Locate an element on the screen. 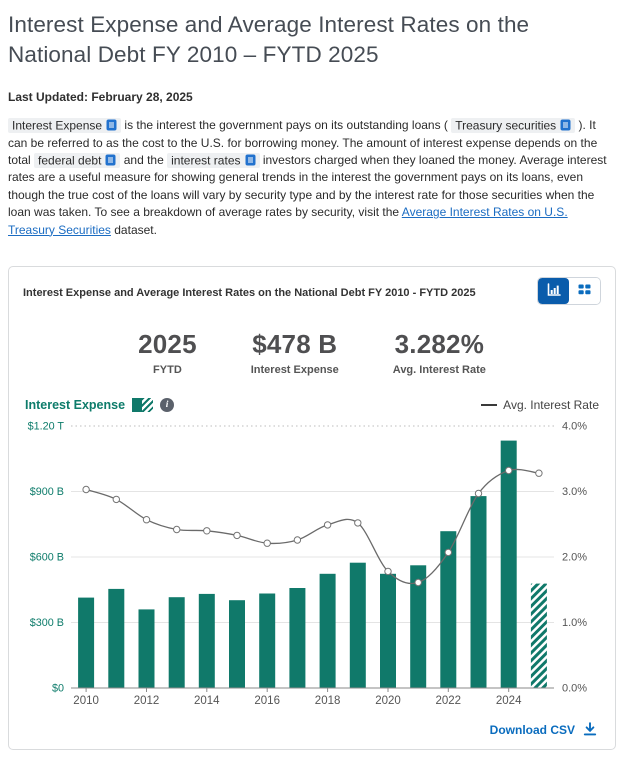  right-axis-tick: 1.0% is located at coordinates (574, 623).